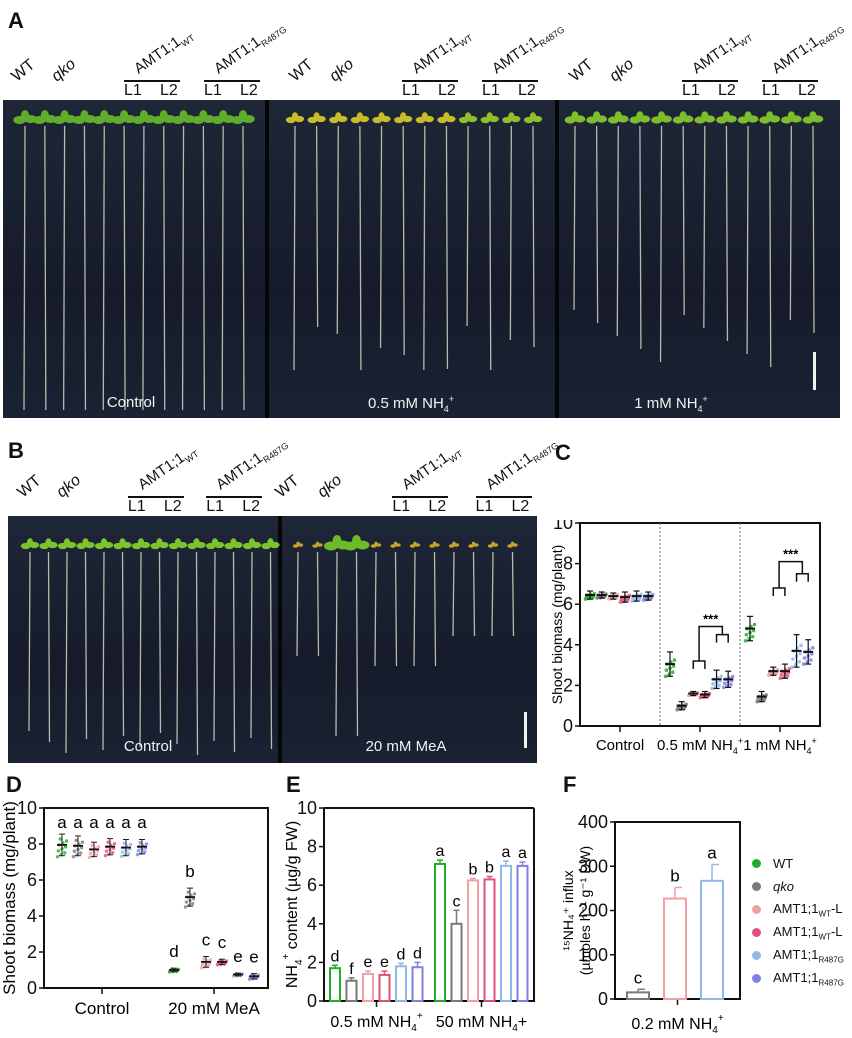 Image resolution: width=852 pixels, height=1038 pixels. I want to click on plot-frame, so click(429, 905).